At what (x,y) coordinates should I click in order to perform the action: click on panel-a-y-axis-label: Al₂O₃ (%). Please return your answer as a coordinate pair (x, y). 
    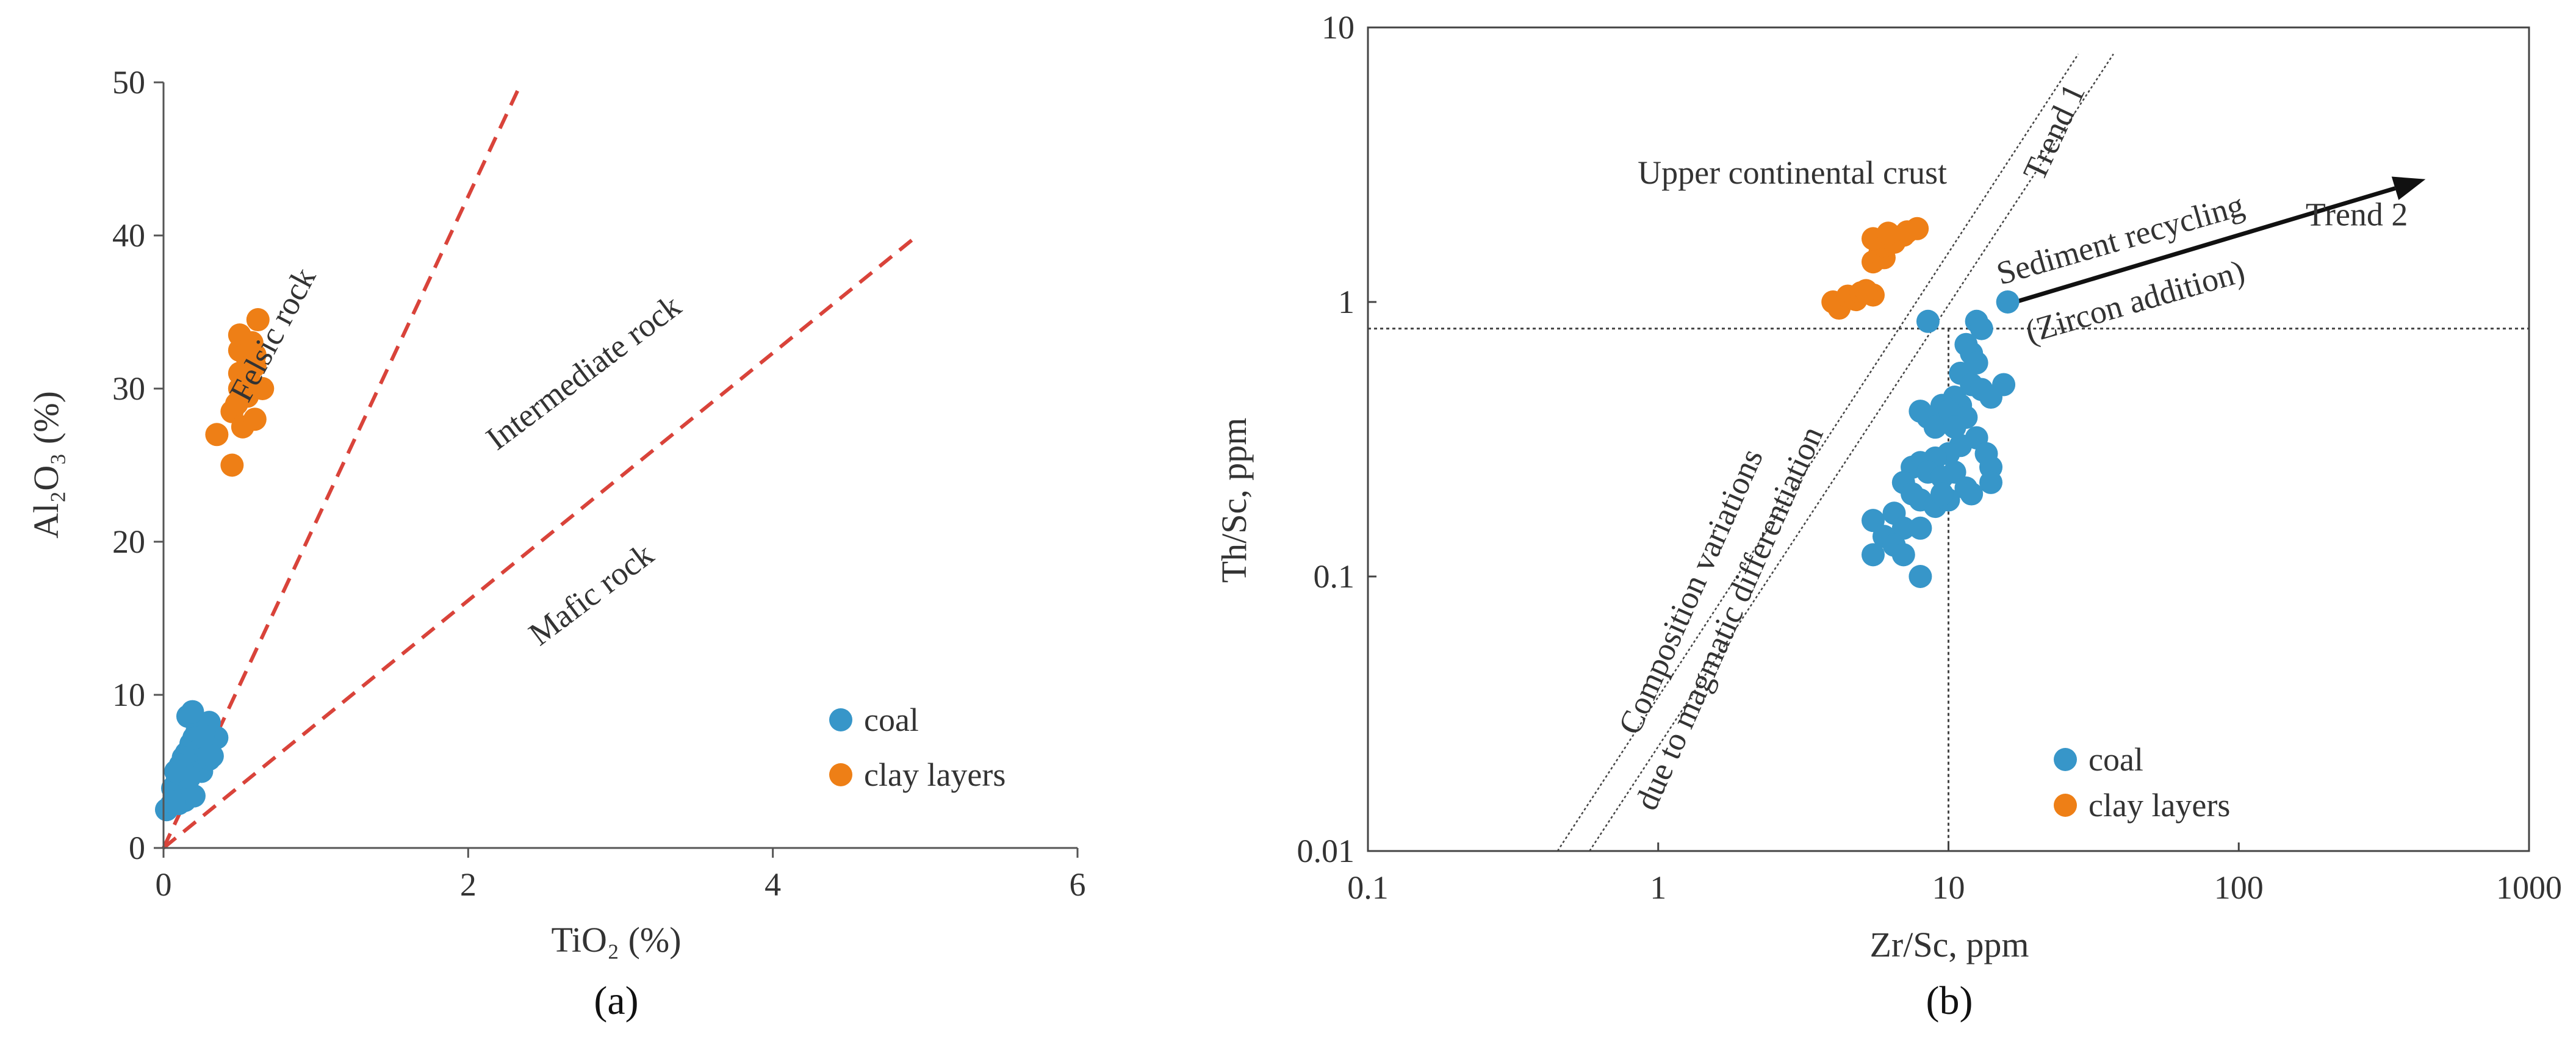
    Looking at the image, I should click on (46, 465).